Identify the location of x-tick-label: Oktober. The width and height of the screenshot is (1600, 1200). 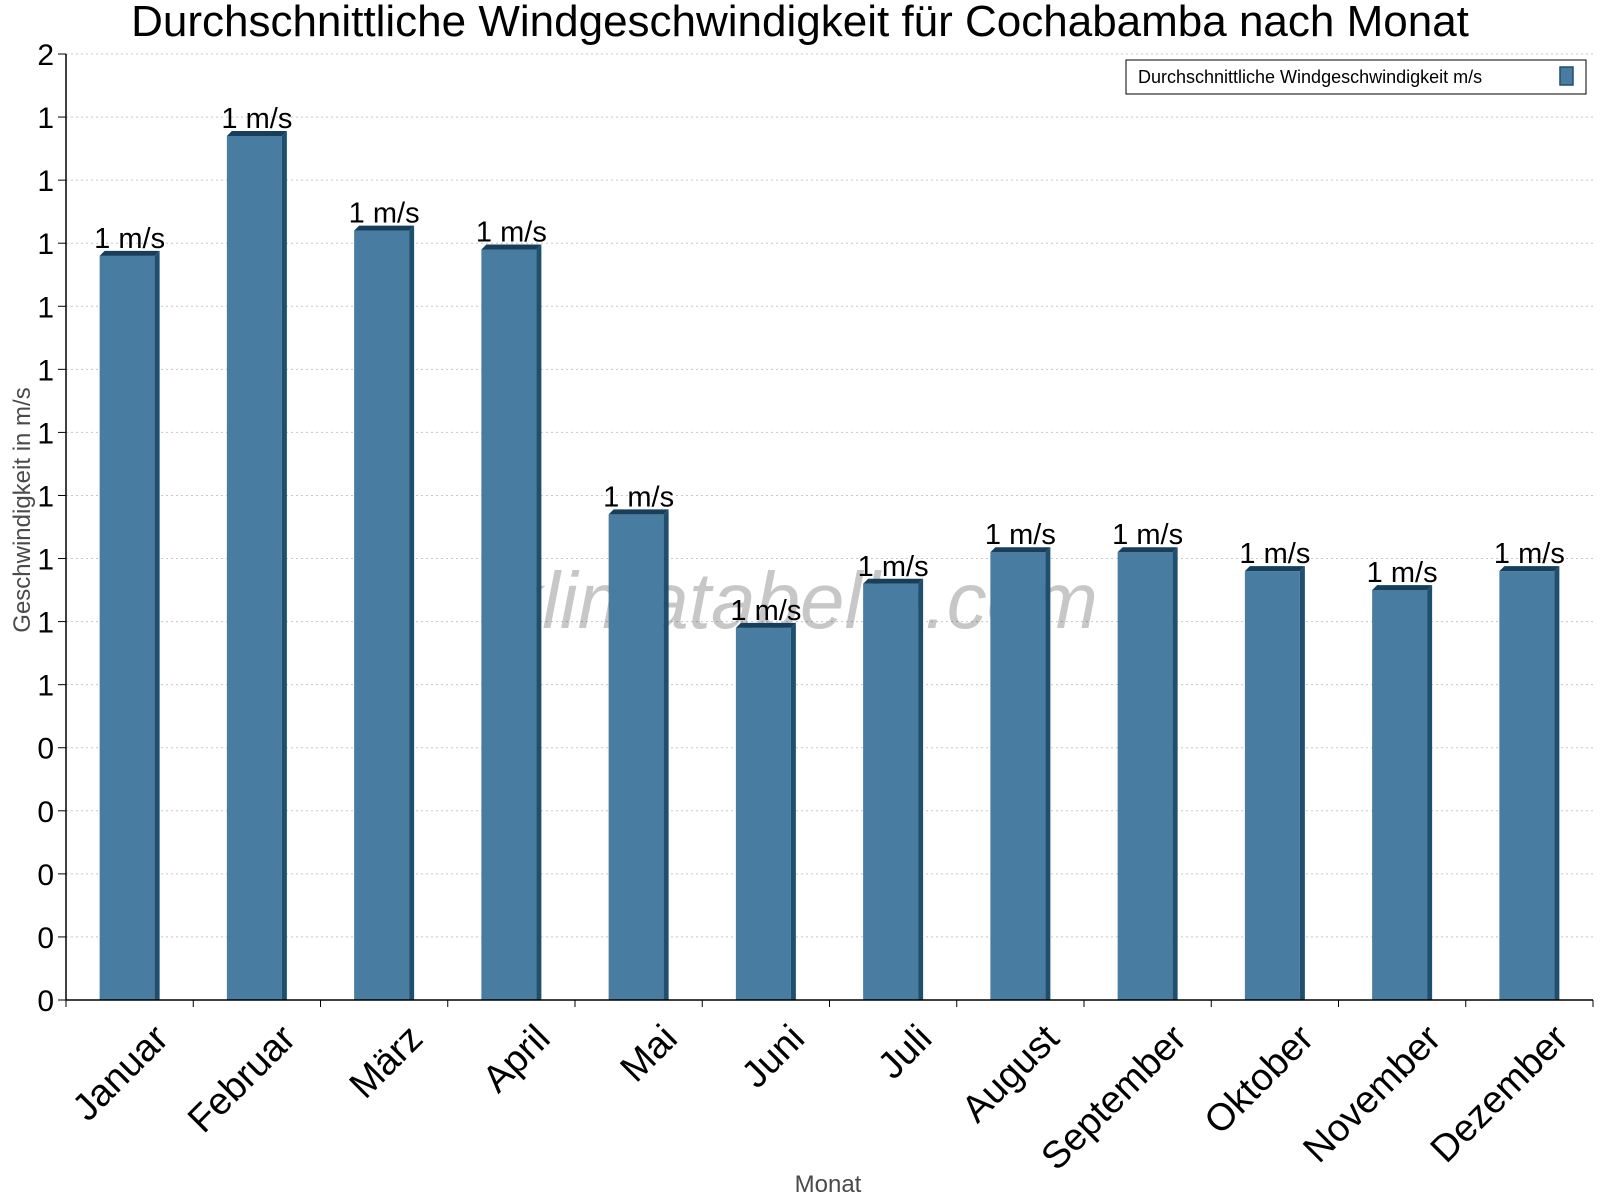
(1260, 1080).